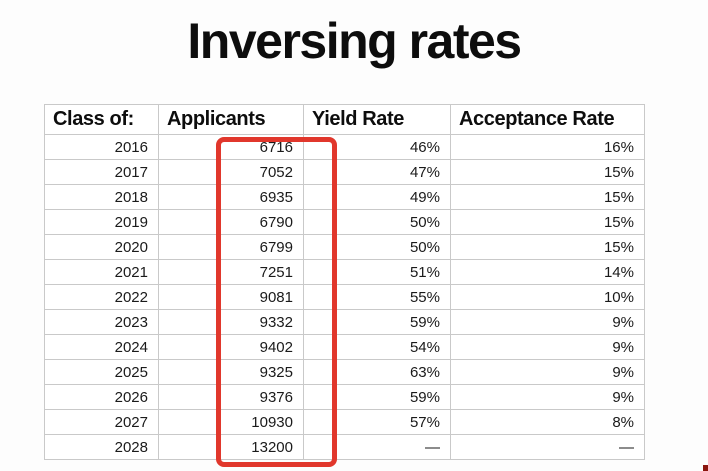 The width and height of the screenshot is (708, 471). Describe the element at coordinates (101, 272) in the screenshot. I see `table-cell: 2021` at that location.